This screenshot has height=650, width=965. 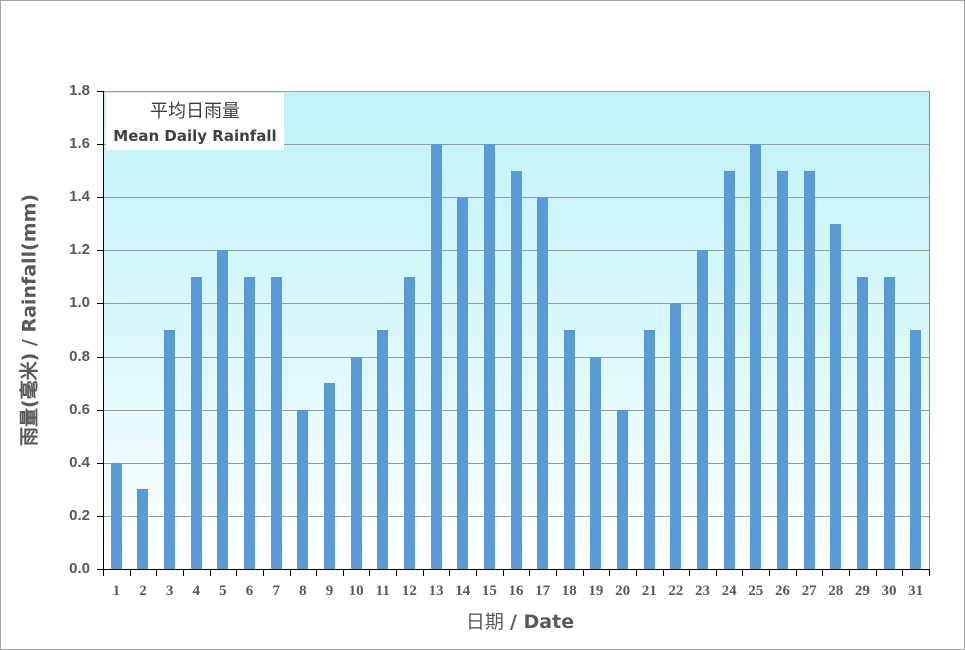 I want to click on x-tick-label: 22, so click(x=676, y=591).